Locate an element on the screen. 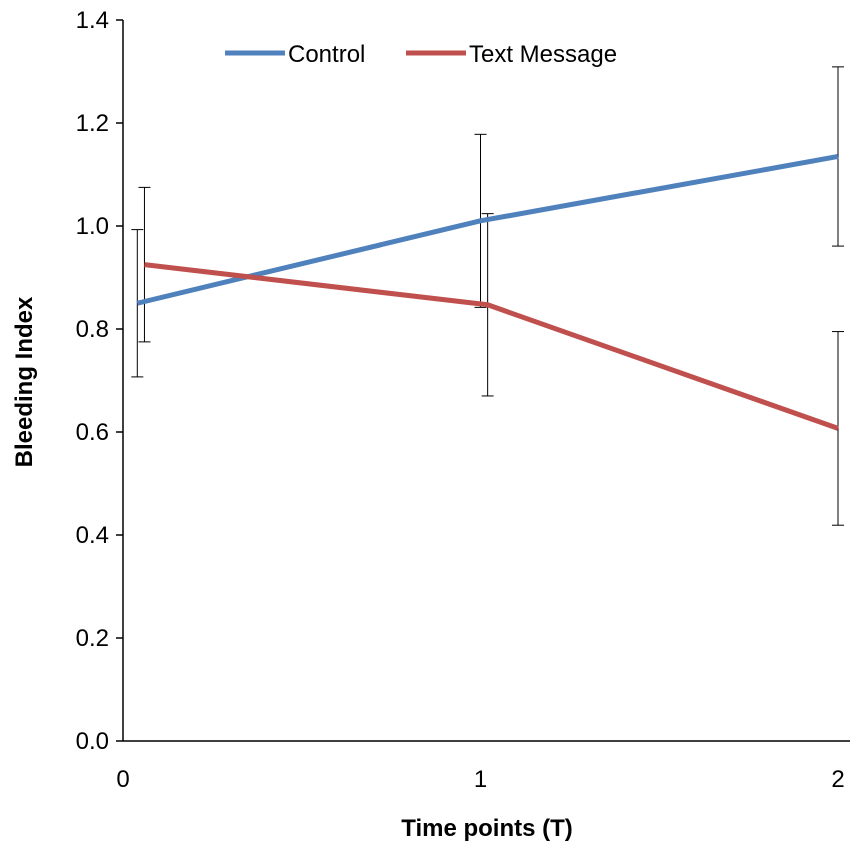 This screenshot has width=852, height=844. x-axis-title: Time points (T) is located at coordinates (487, 828).